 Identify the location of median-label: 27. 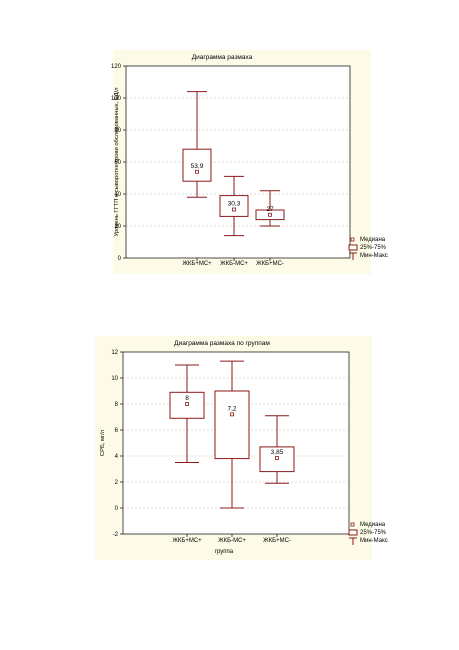
(270, 209).